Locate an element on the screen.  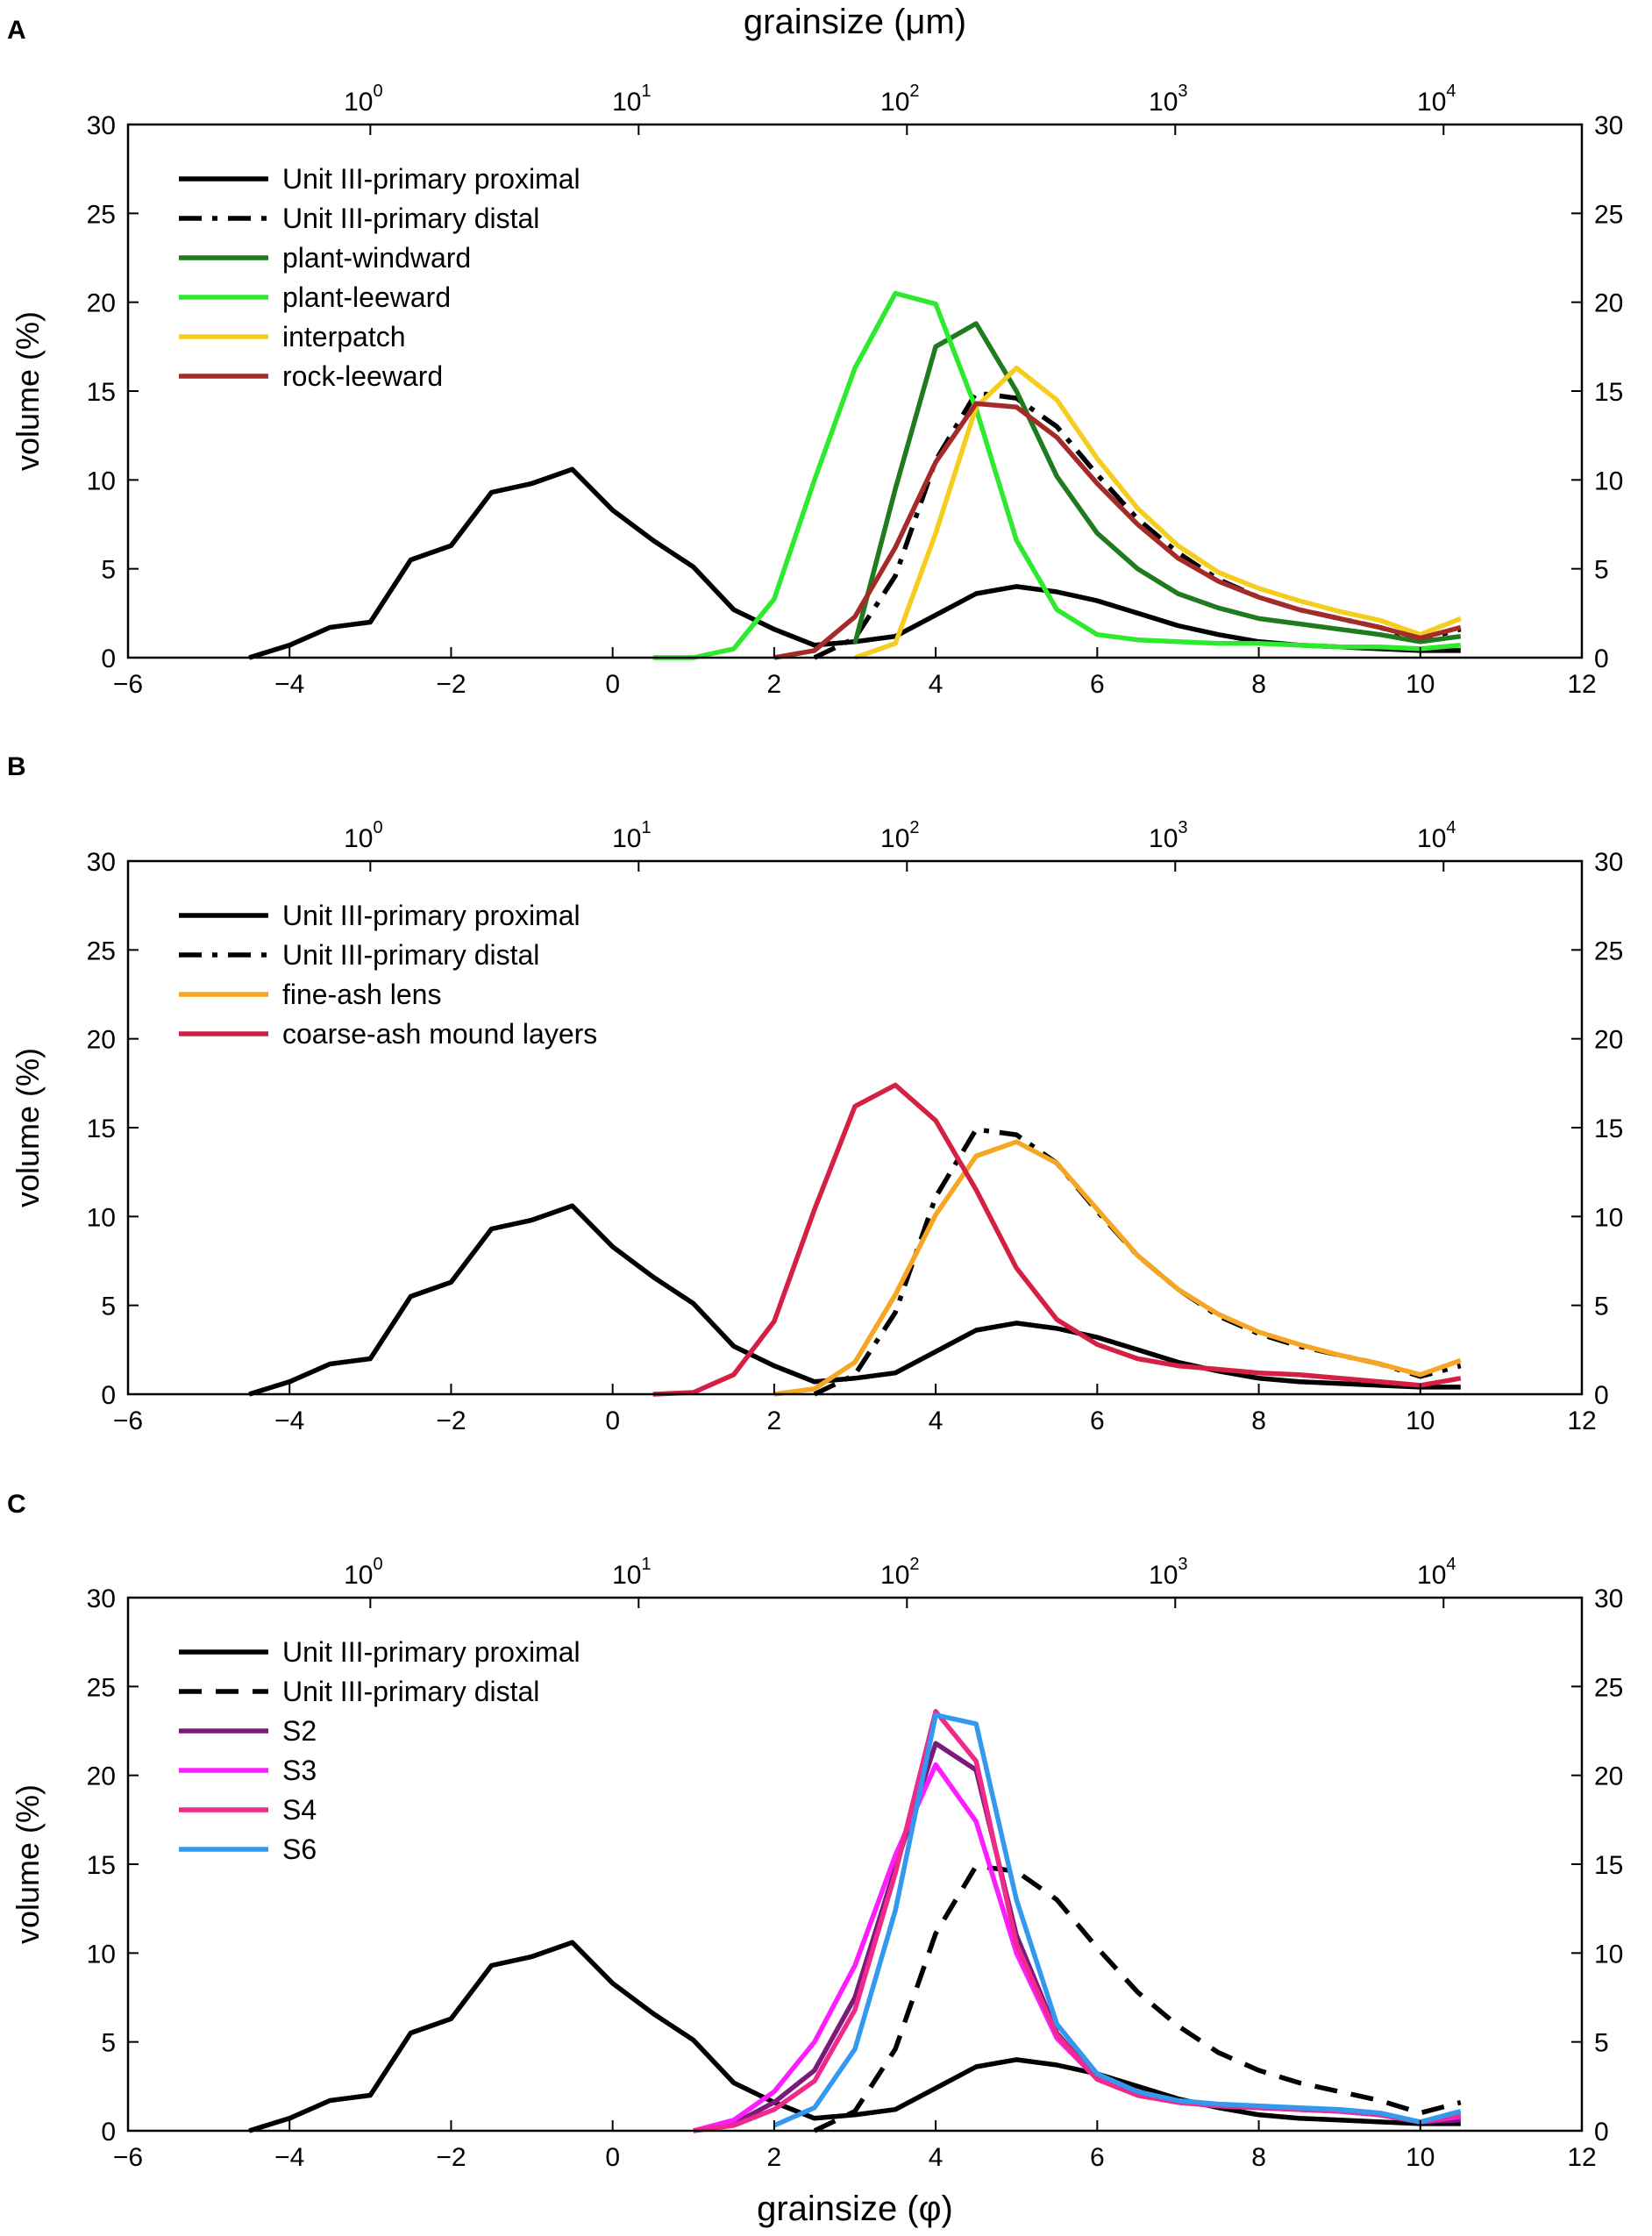
legend-label-6: rock-leeward is located at coordinates (362, 376).